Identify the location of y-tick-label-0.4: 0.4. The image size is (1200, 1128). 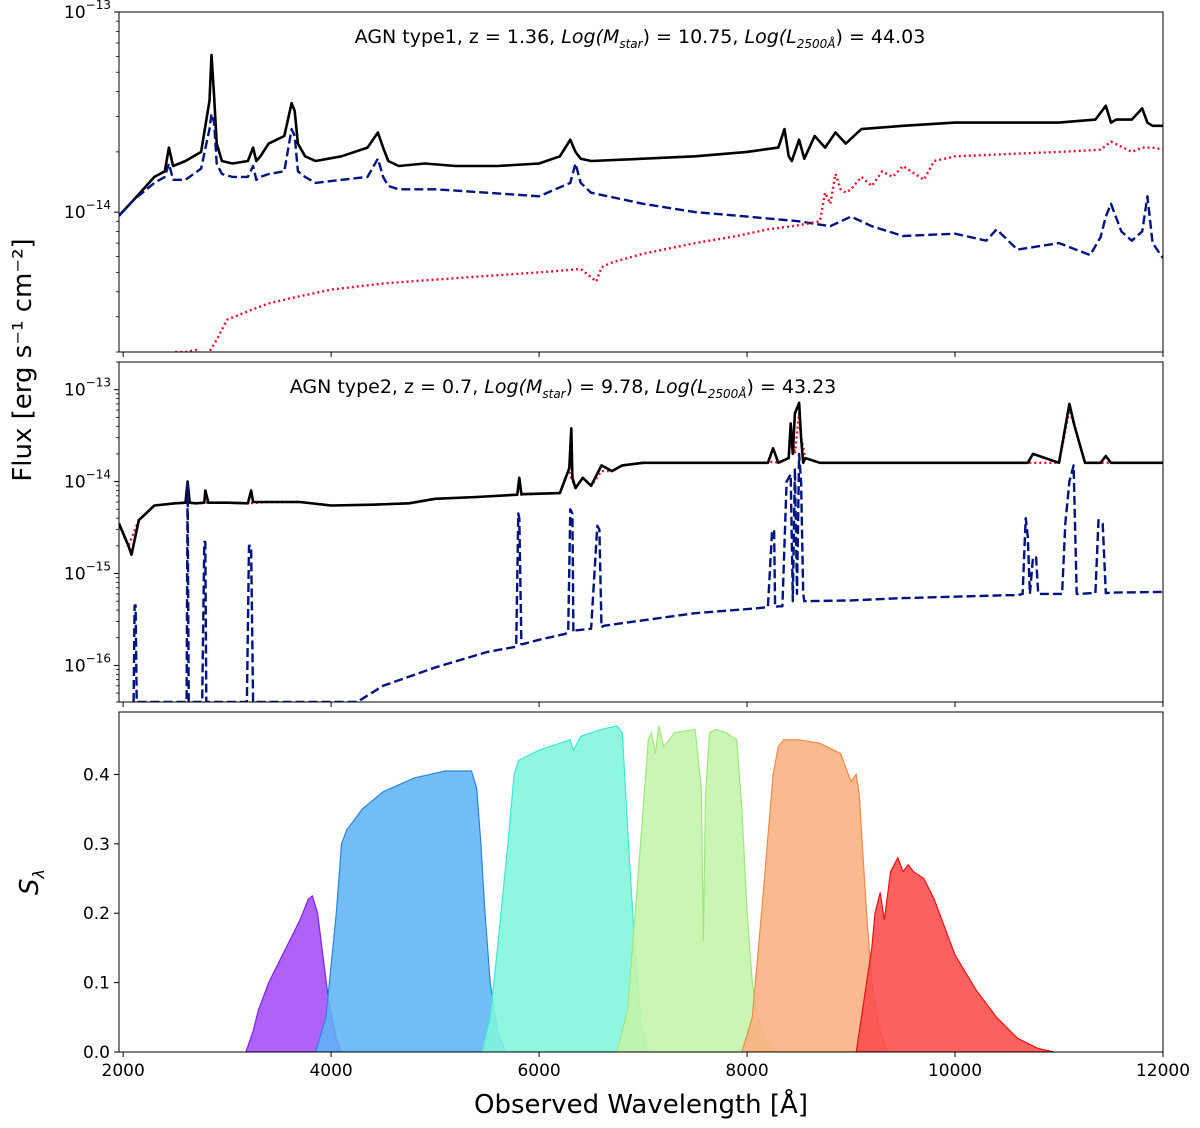
(96, 775).